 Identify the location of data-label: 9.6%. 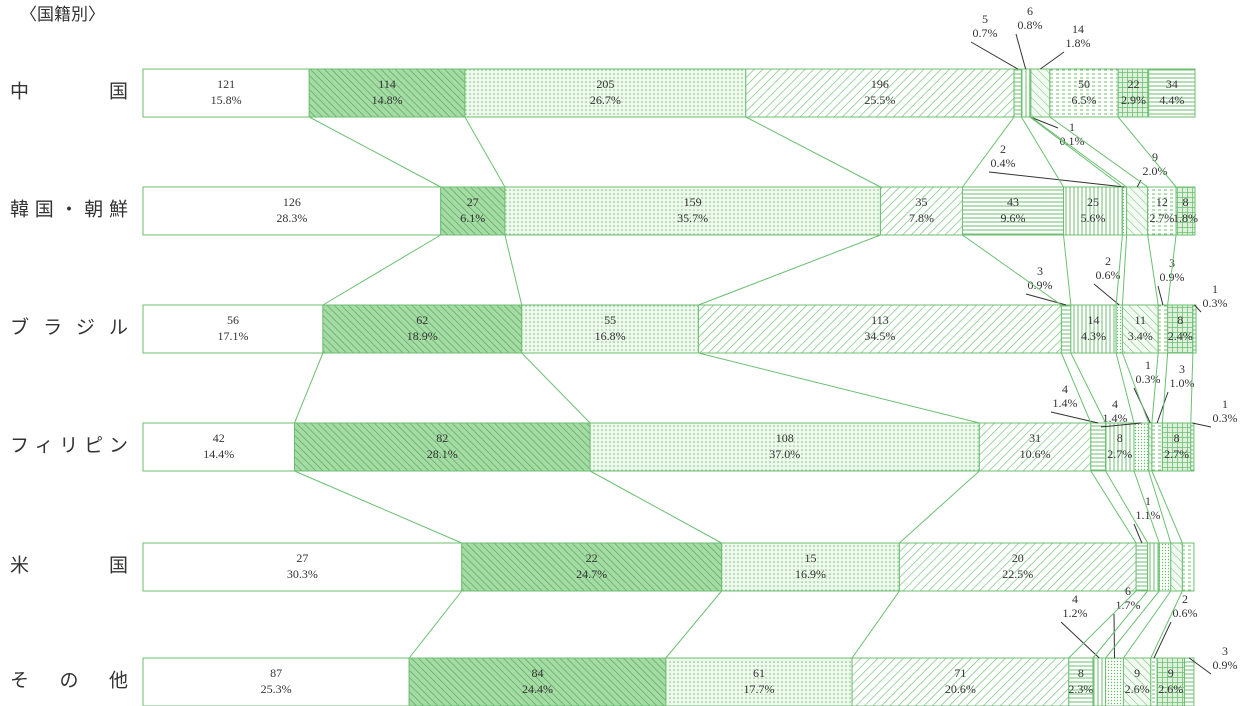
(1013, 218).